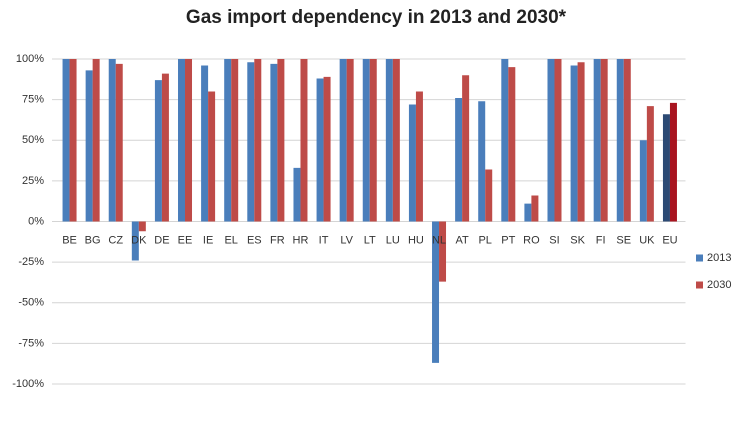 The width and height of the screenshot is (752, 423). Describe the element at coordinates (301, 240) in the screenshot. I see `x-tick-label: HR` at that location.